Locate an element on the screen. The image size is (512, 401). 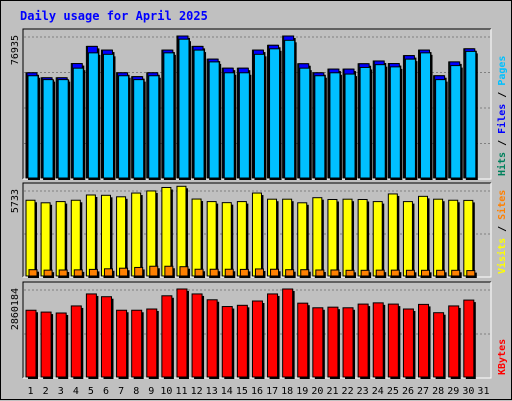
legend: KBytes is located at coordinates (502, 357).